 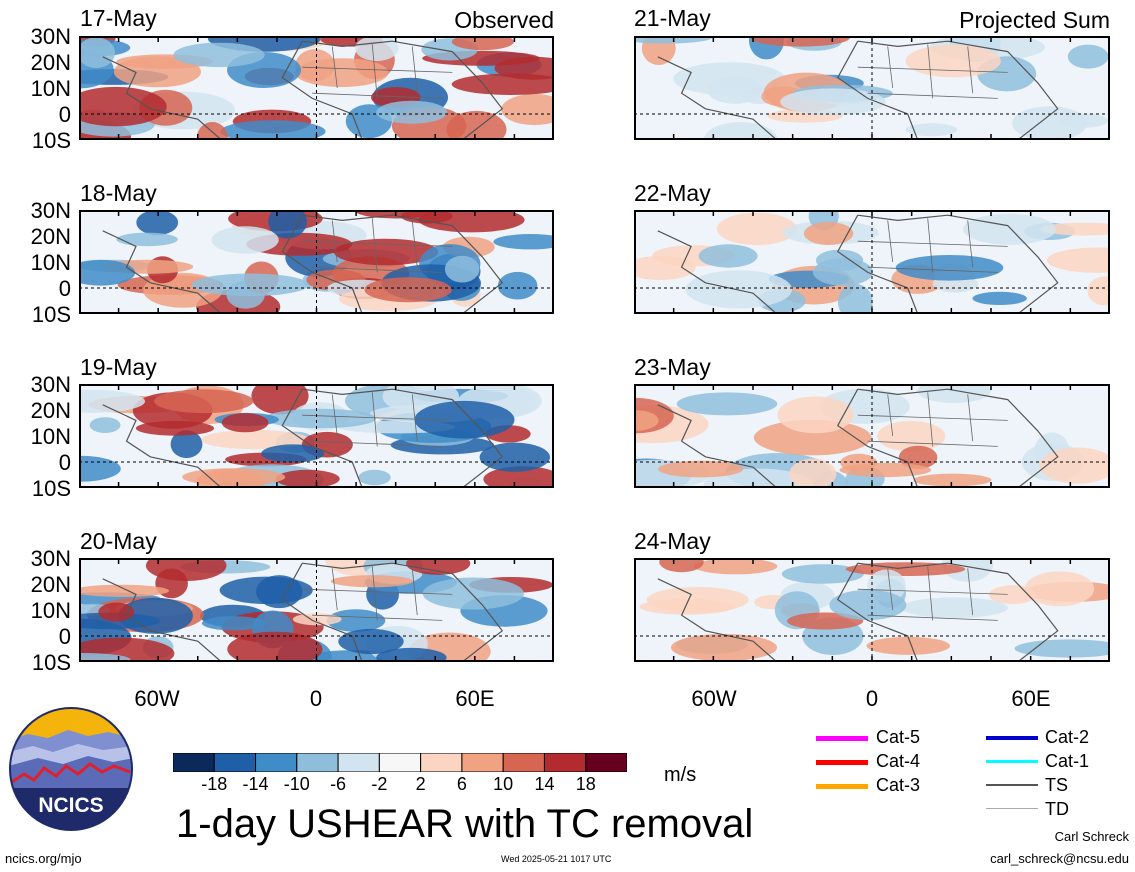 I want to click on legend-label: Cat-3, so click(x=898, y=785).